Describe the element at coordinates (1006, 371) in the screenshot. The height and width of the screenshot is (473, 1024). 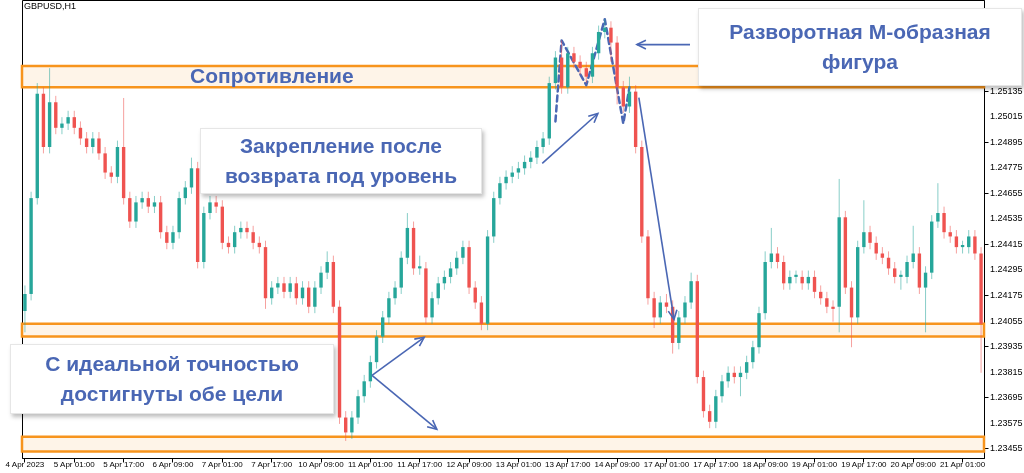
I see `y-tick-label: 1.23815` at that location.